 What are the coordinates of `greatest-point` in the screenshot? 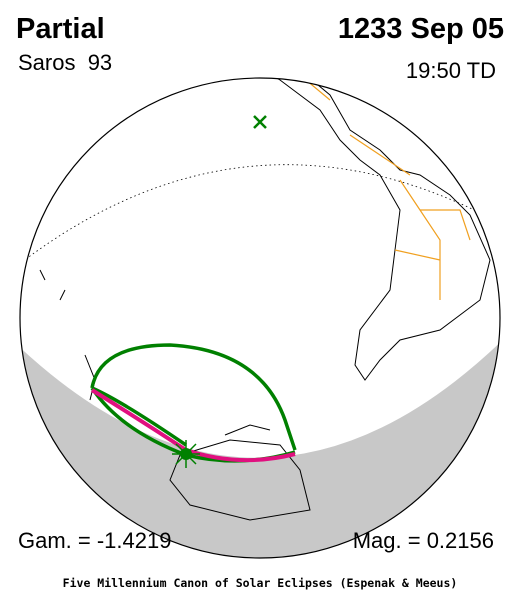 It's located at (260, 122).